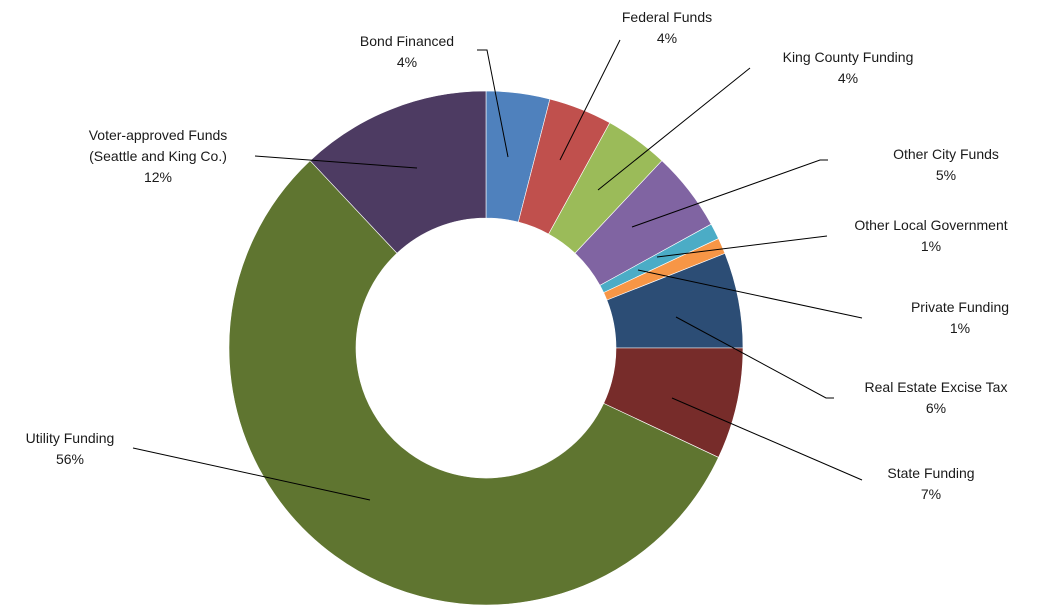  Describe the element at coordinates (848, 67) in the screenshot. I see `slice-label-king-county-funding: King County Funding 4%` at that location.